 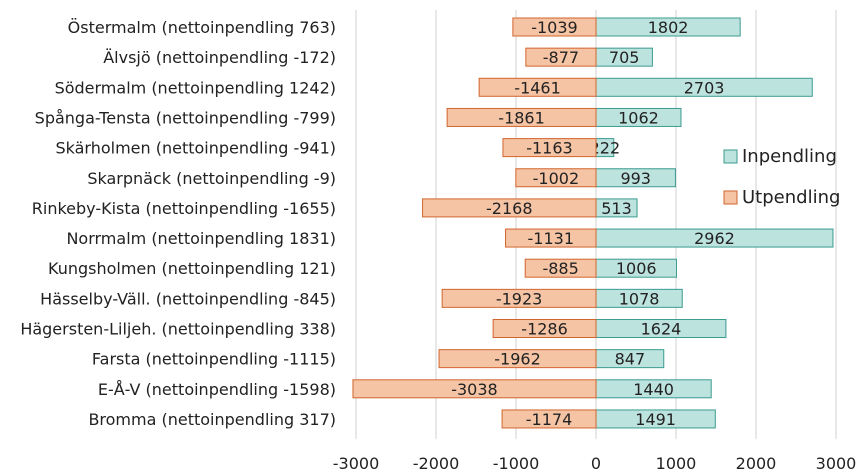 I want to click on data-label-inpendling: 1078, so click(x=639, y=298).